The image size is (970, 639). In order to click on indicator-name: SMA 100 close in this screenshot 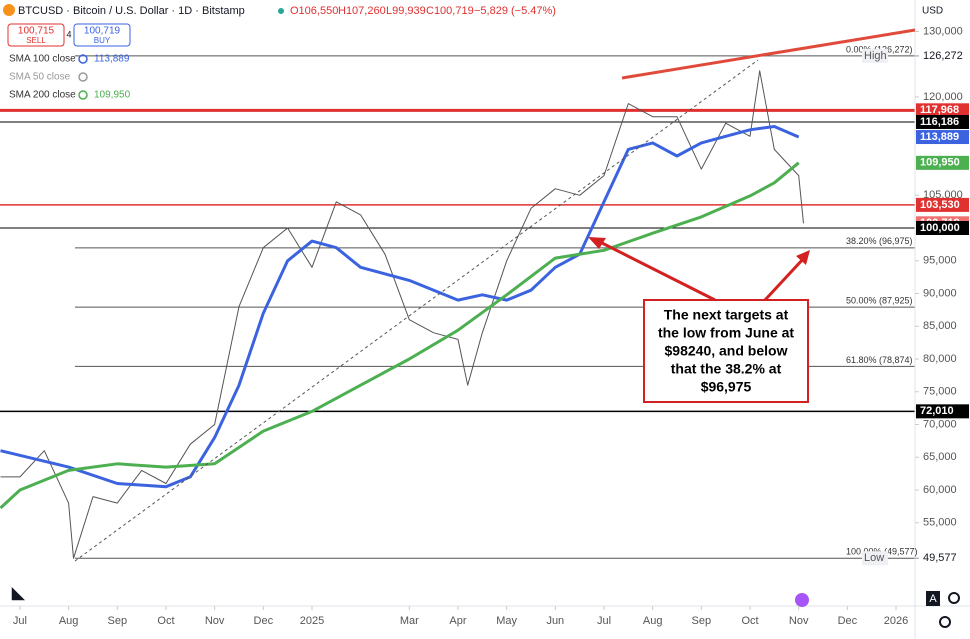, I will do `click(42, 59)`.